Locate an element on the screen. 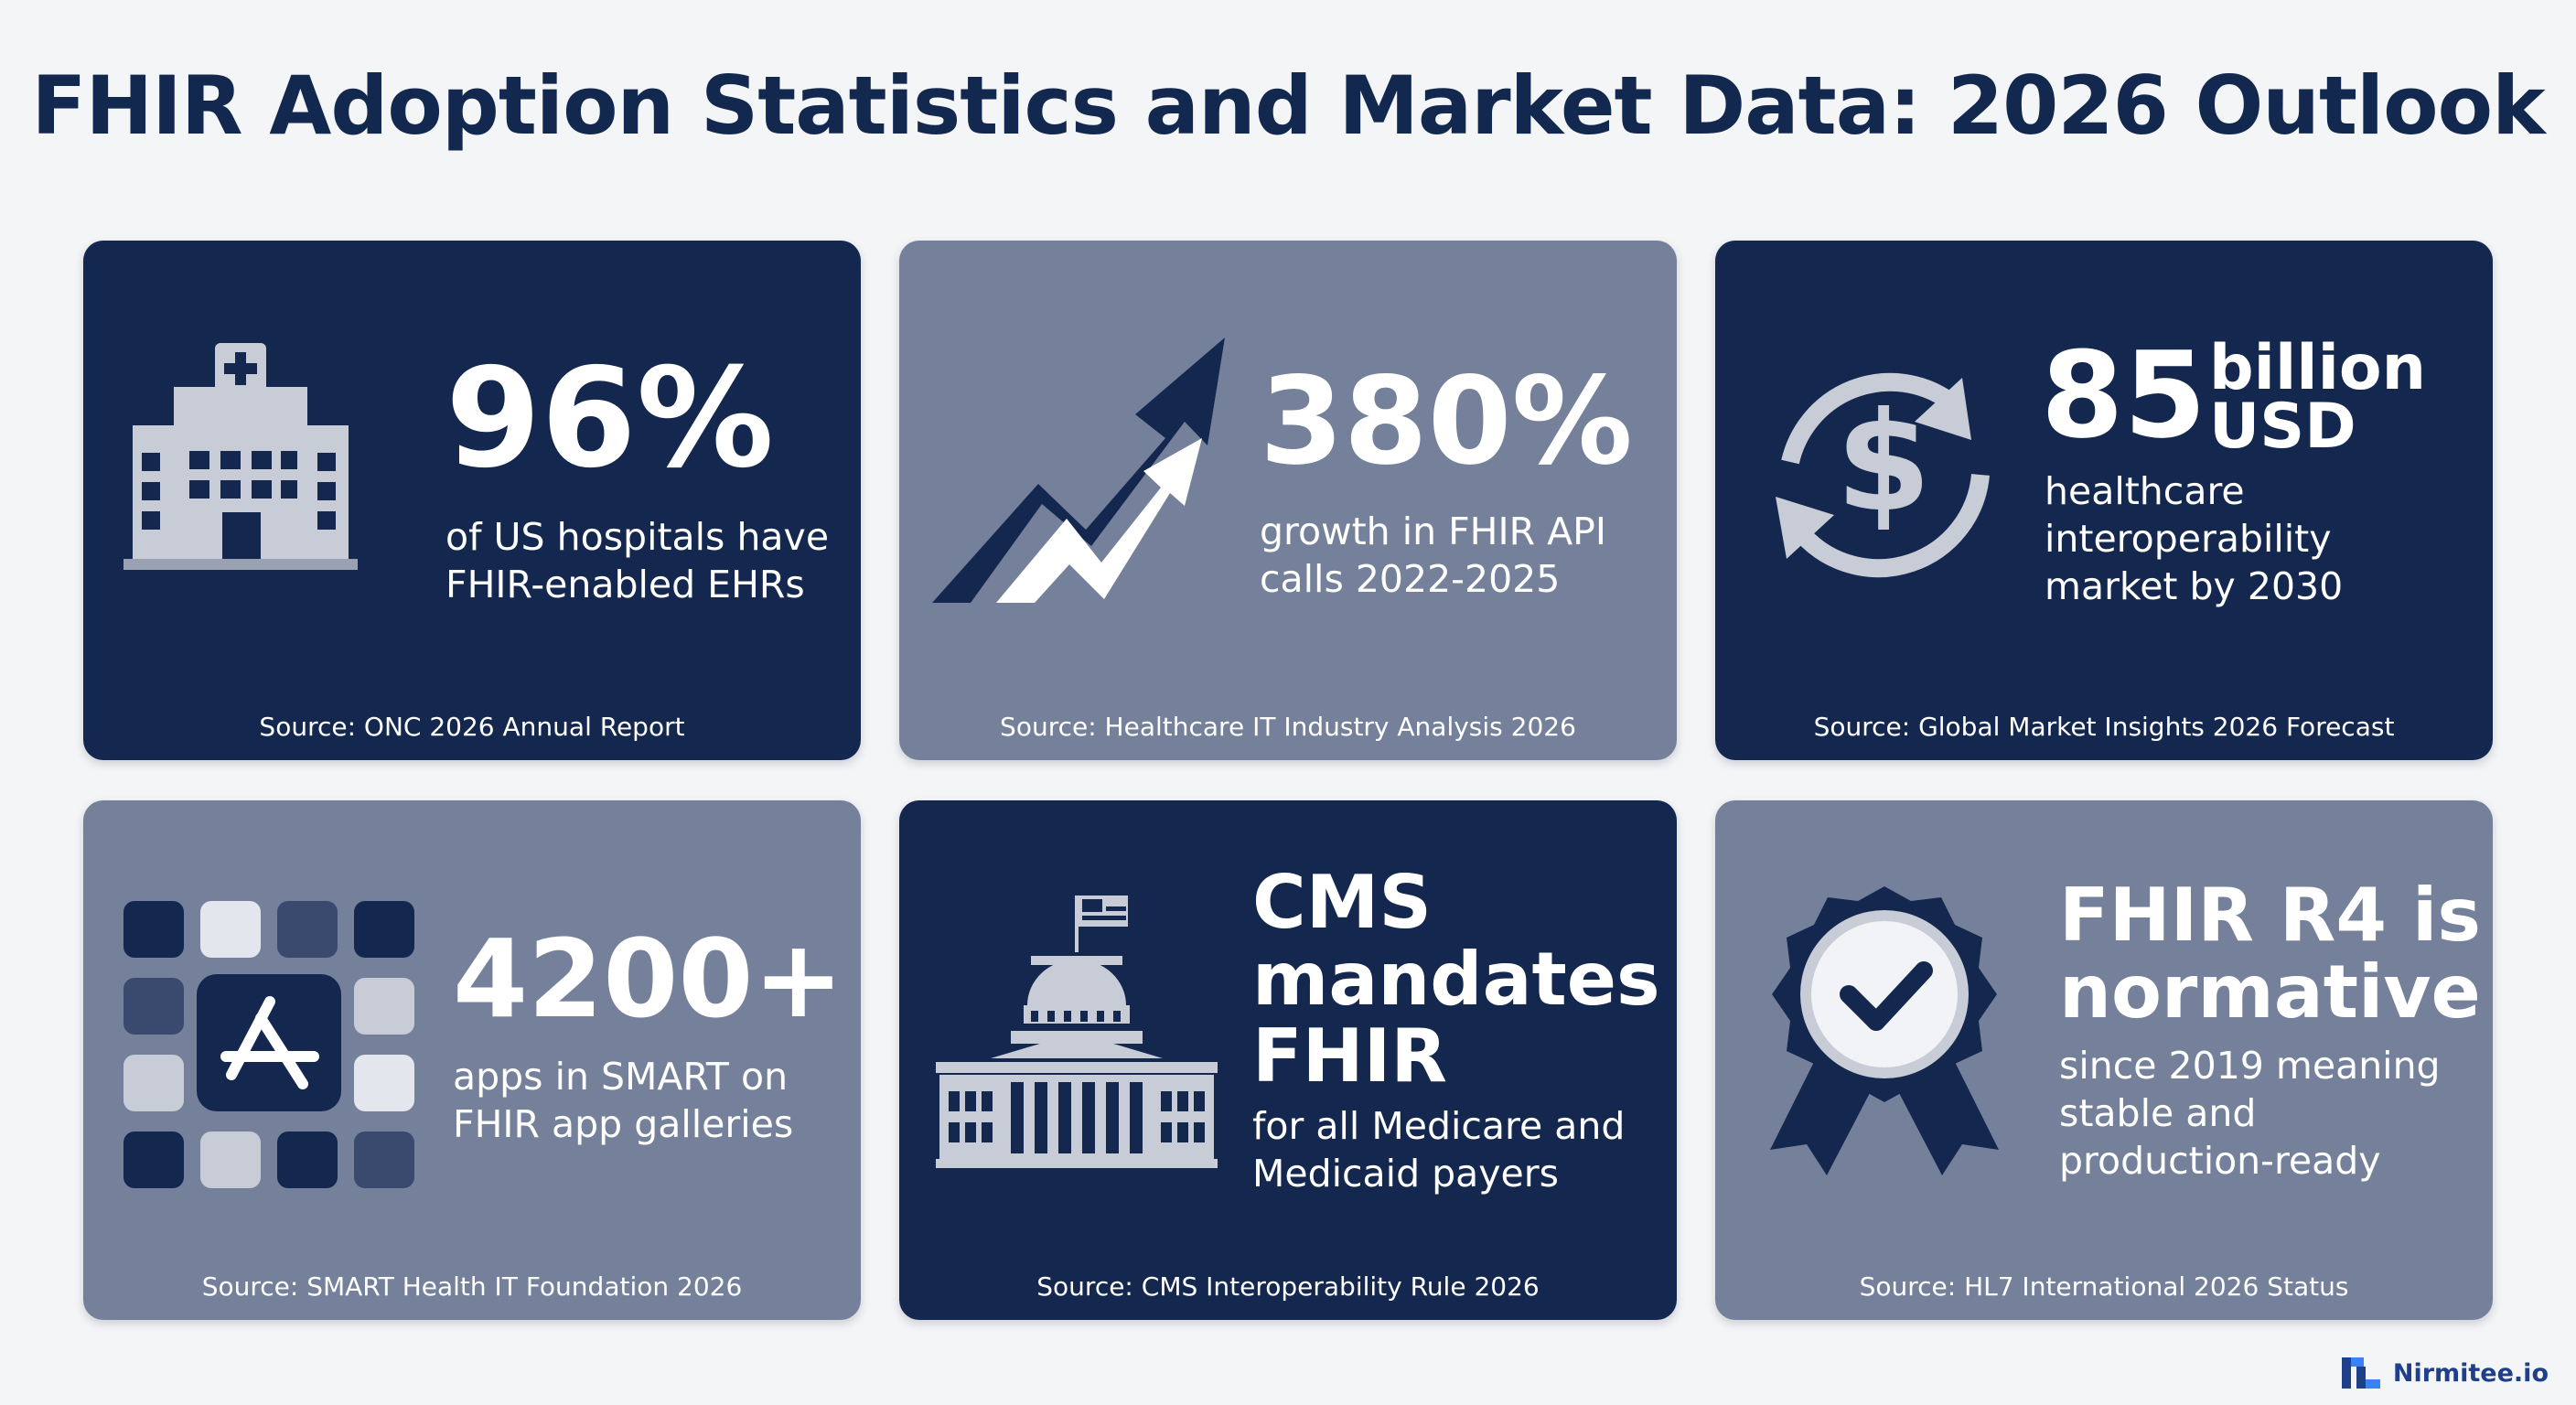 This screenshot has height=1405, width=2576. capitol-building-icon is located at coordinates (1077, 1032).